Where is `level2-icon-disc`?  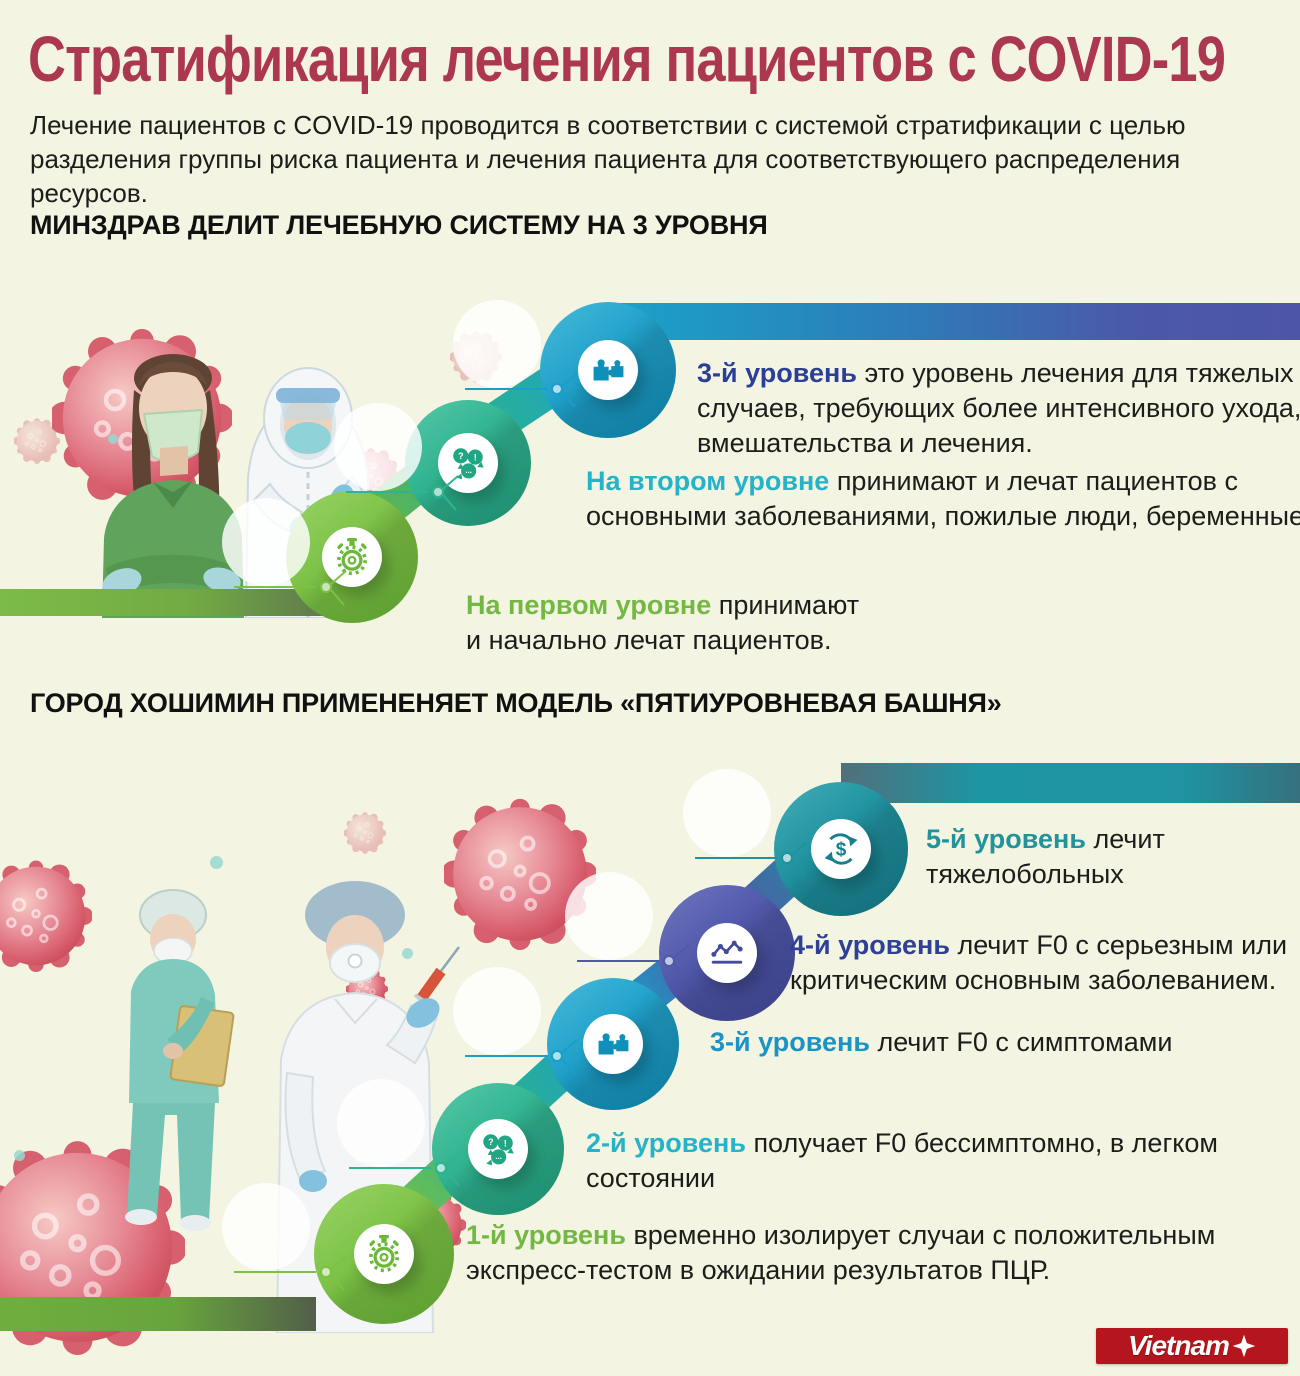
level2-icon-disc is located at coordinates (468, 463).